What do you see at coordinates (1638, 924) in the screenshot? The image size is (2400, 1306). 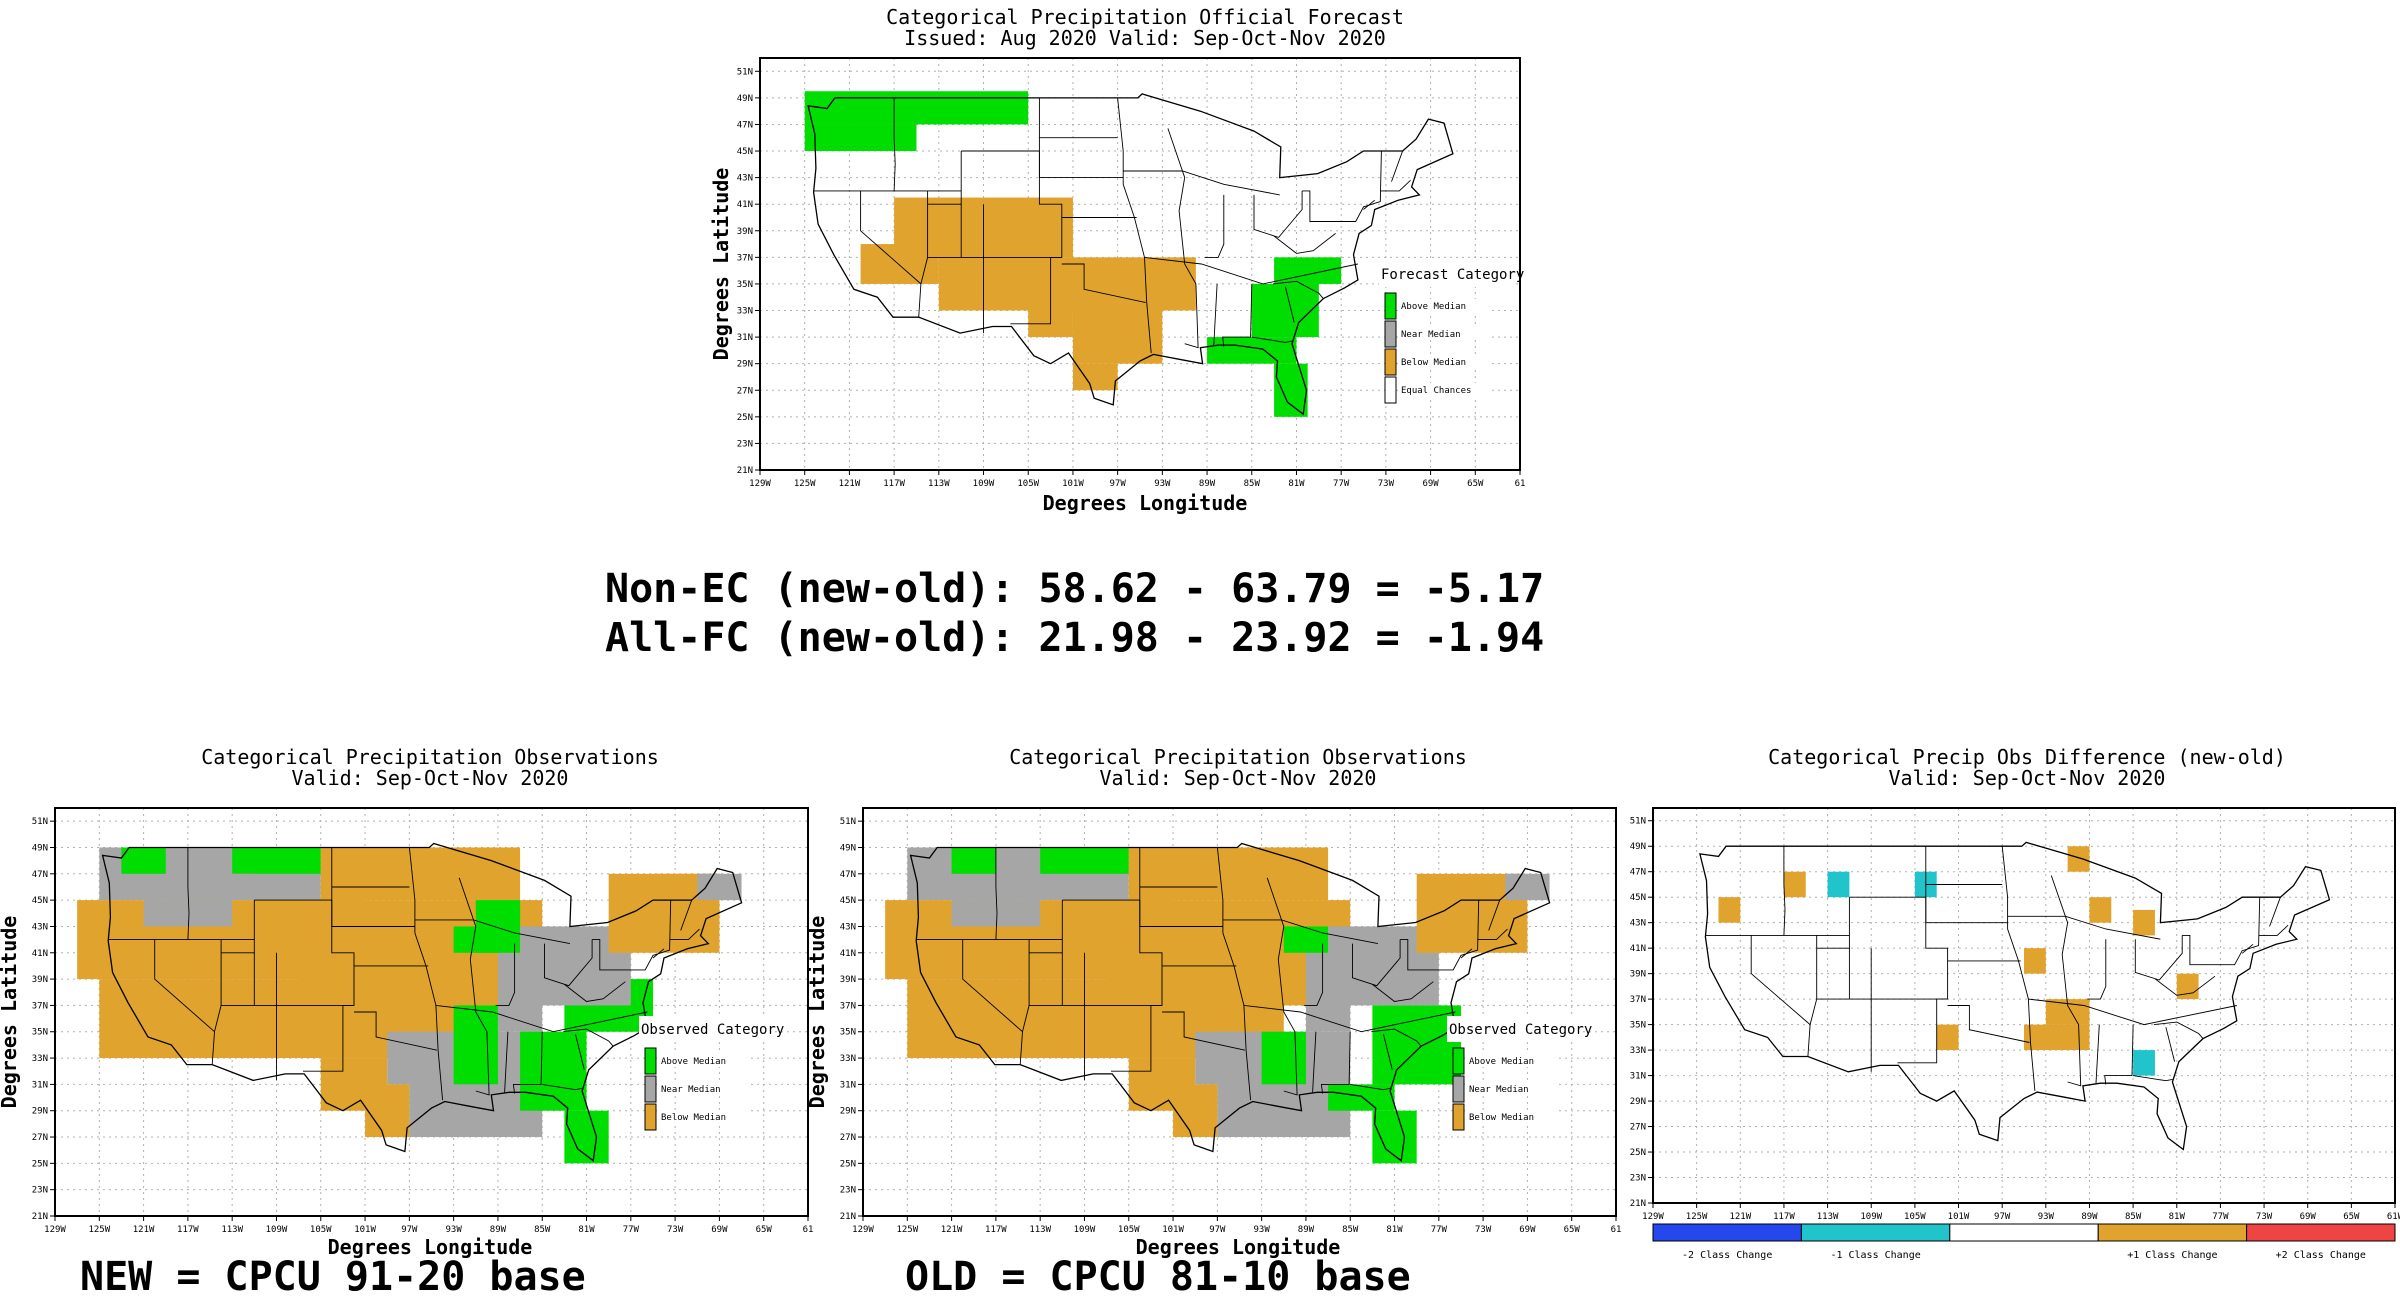 I see `y-tick-label: 43N` at bounding box center [1638, 924].